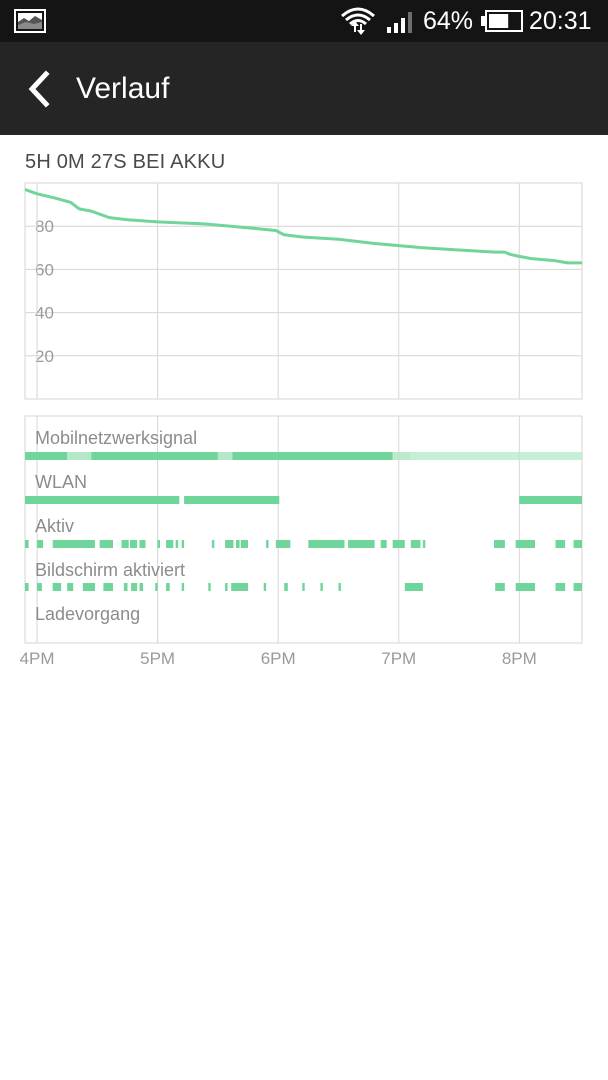  I want to click on y-tick-label: 20, so click(44, 356).